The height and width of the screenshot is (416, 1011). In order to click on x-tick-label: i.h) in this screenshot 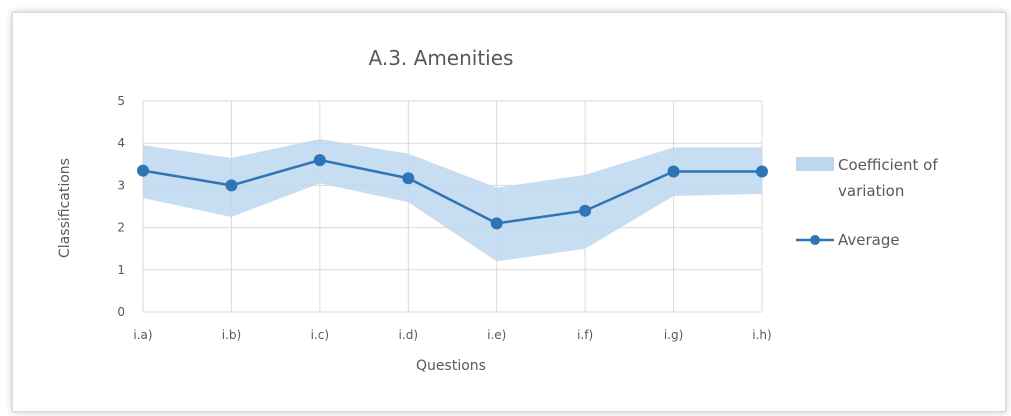, I will do `click(761, 335)`.